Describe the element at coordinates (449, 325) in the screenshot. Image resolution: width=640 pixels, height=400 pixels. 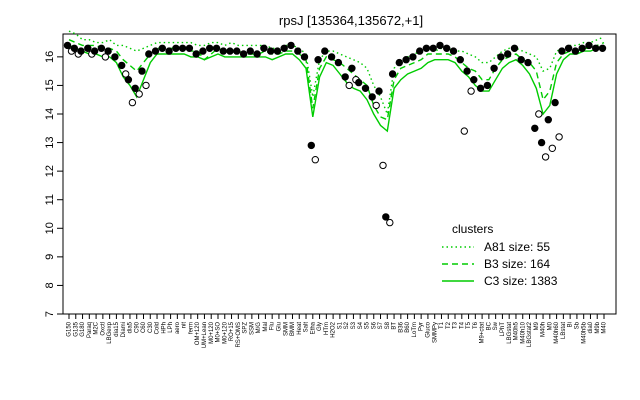
I see `x-tick-label: T2` at that location.